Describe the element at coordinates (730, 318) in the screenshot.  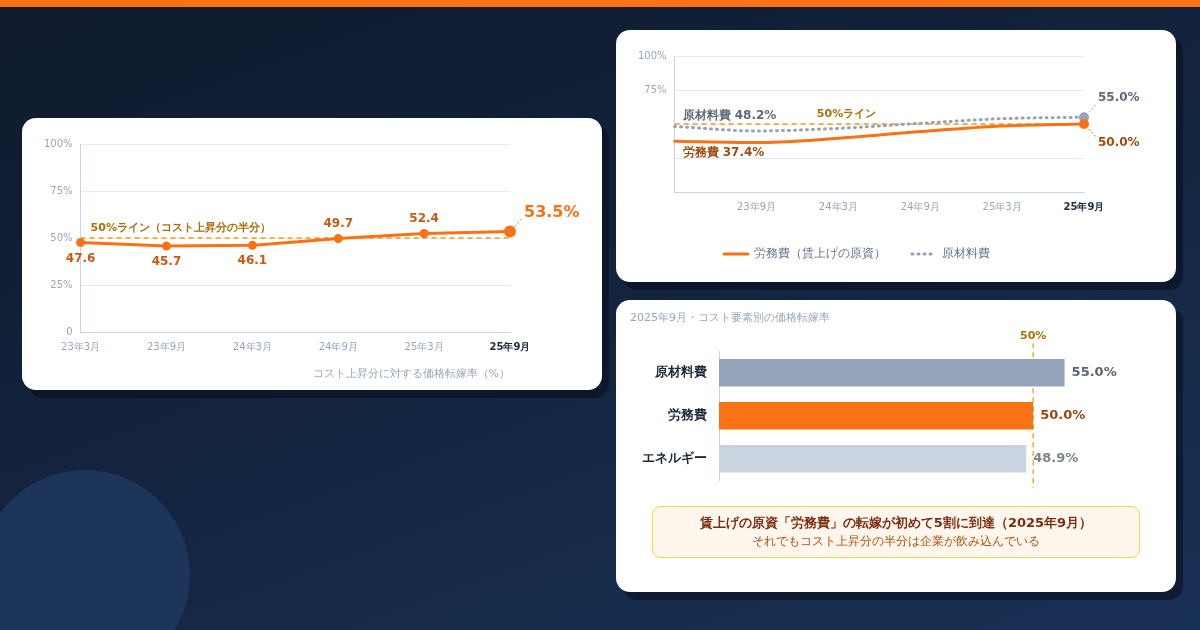
I see `chart-title: 2025年9月・コスト要素別の価格転嫁率` at that location.